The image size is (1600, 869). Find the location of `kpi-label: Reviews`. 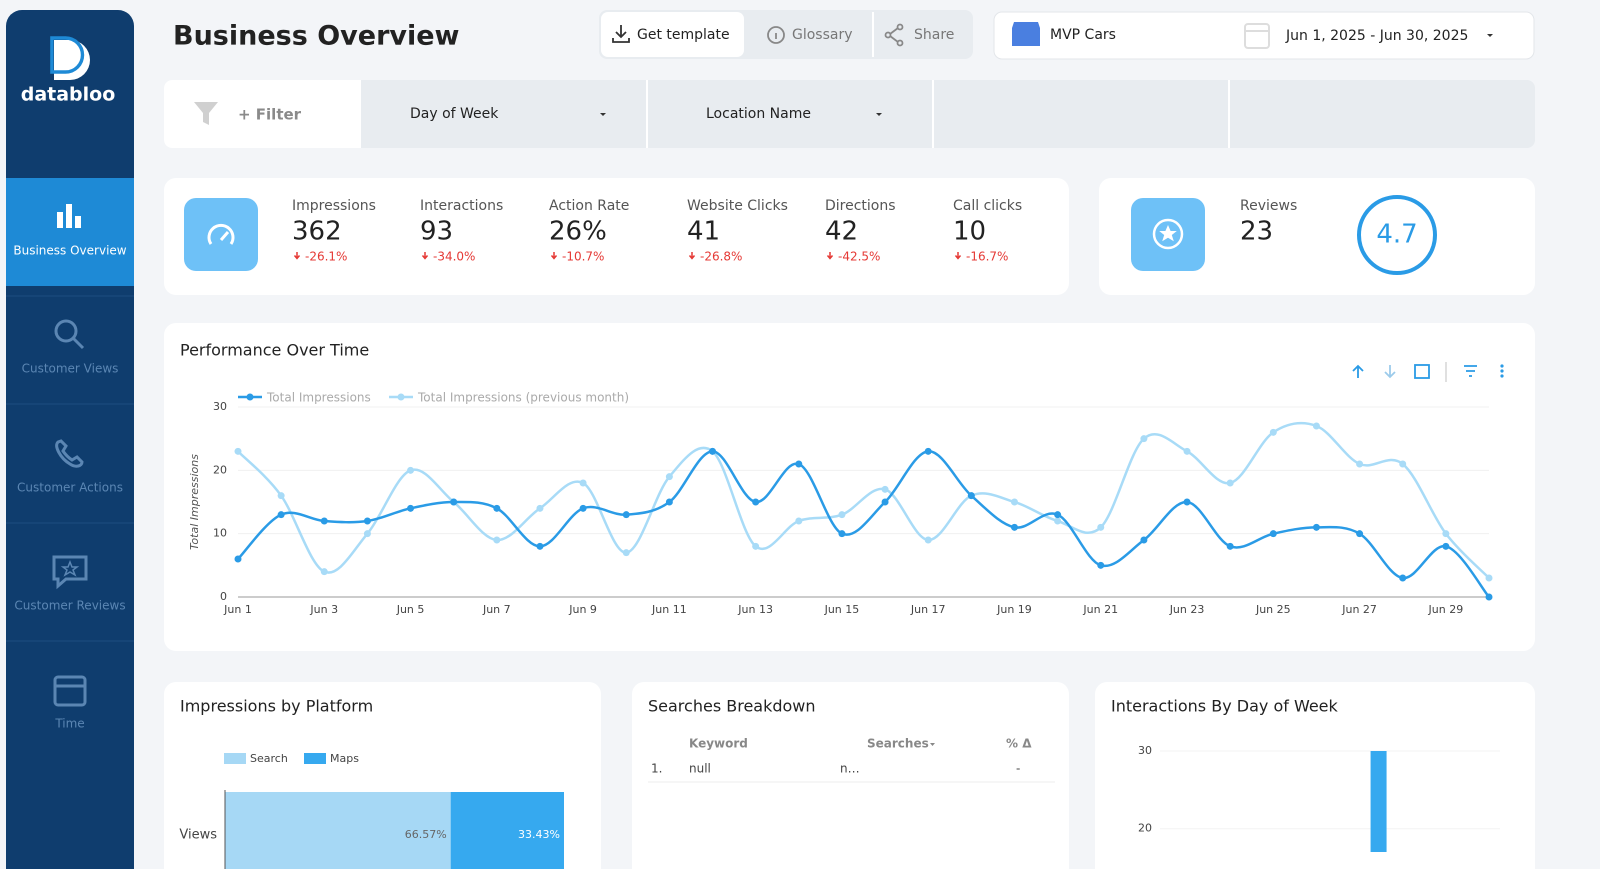

kpi-label: Reviews is located at coordinates (1268, 206).